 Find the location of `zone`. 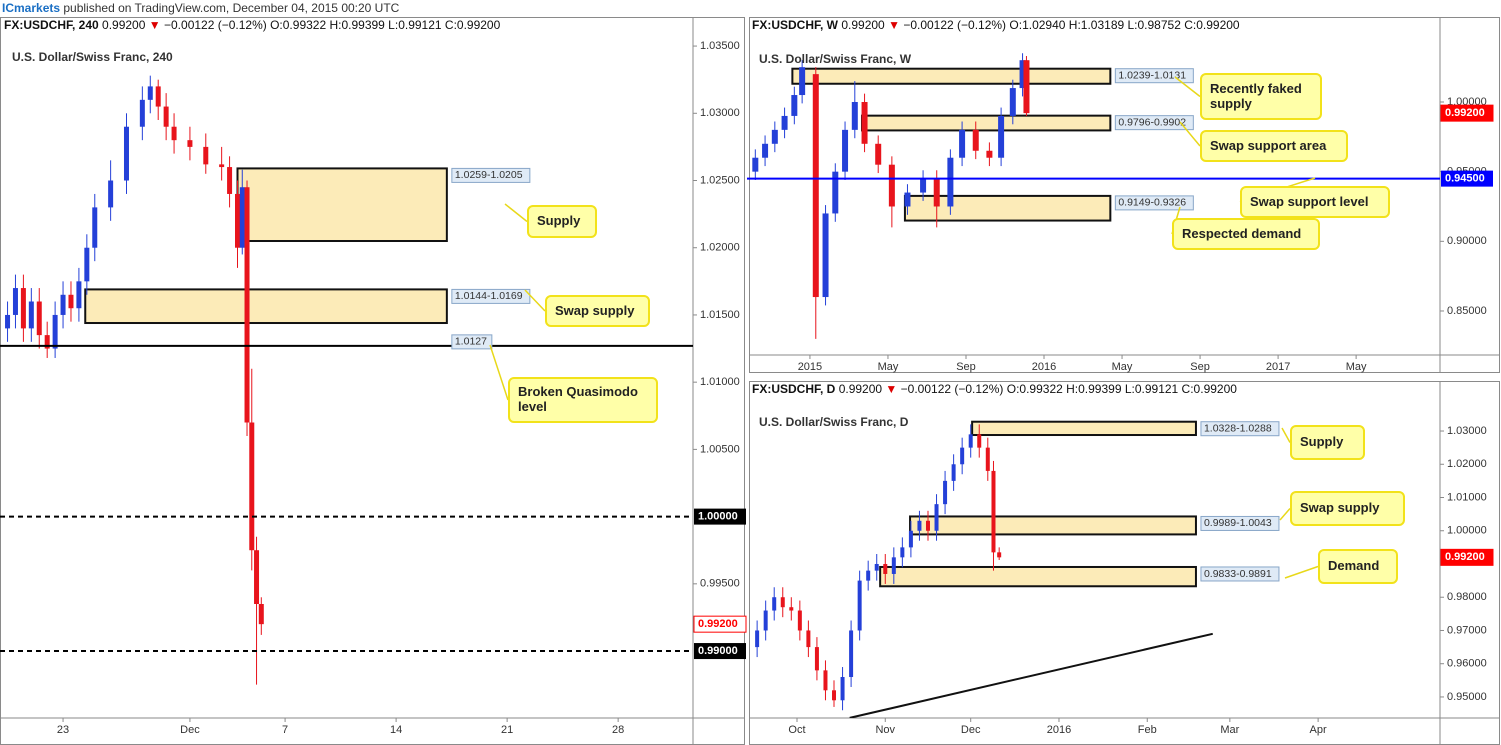

zone is located at coordinates (1038, 576).